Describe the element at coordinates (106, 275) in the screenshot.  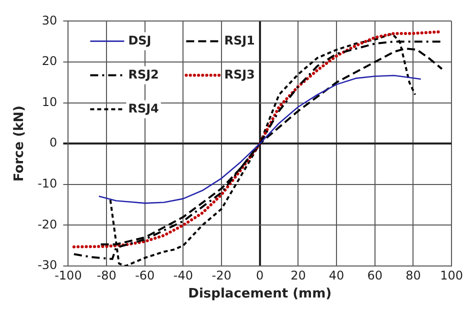
I see `x-tick-label: -80` at that location.